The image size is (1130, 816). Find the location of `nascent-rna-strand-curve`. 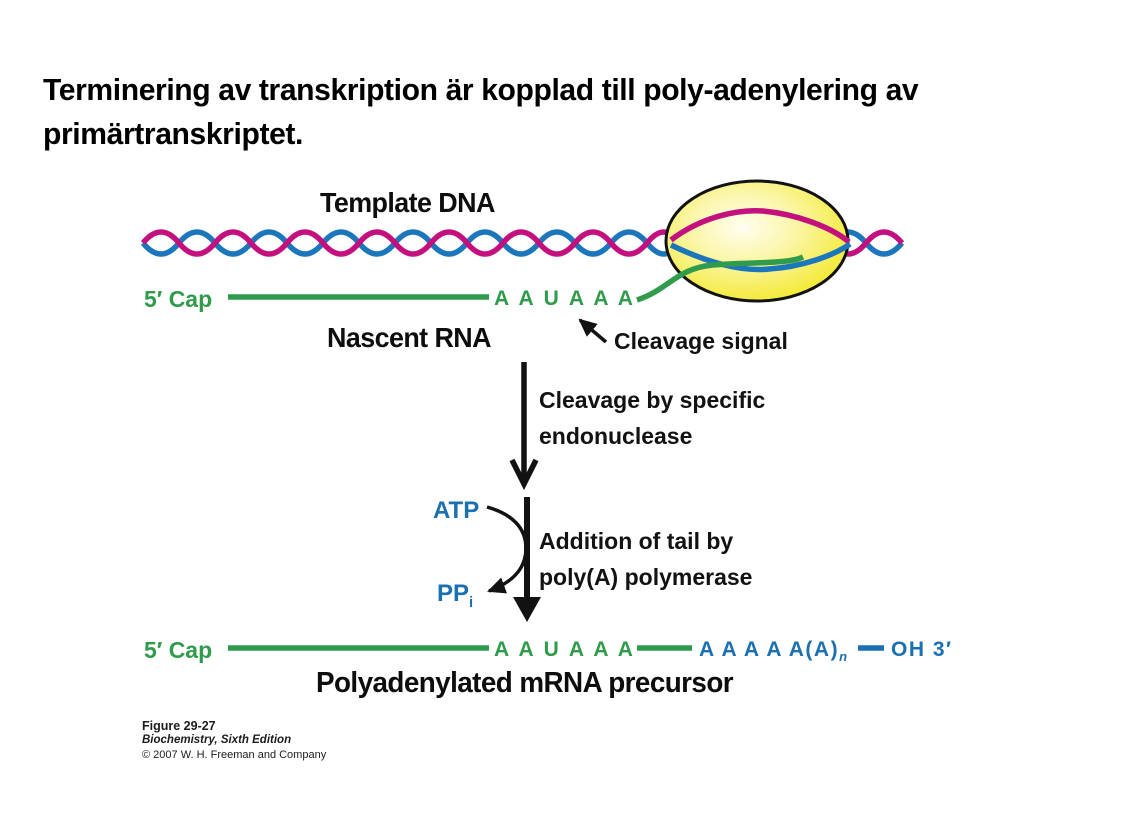

nascent-rna-strand-curve is located at coordinates (720, 278).